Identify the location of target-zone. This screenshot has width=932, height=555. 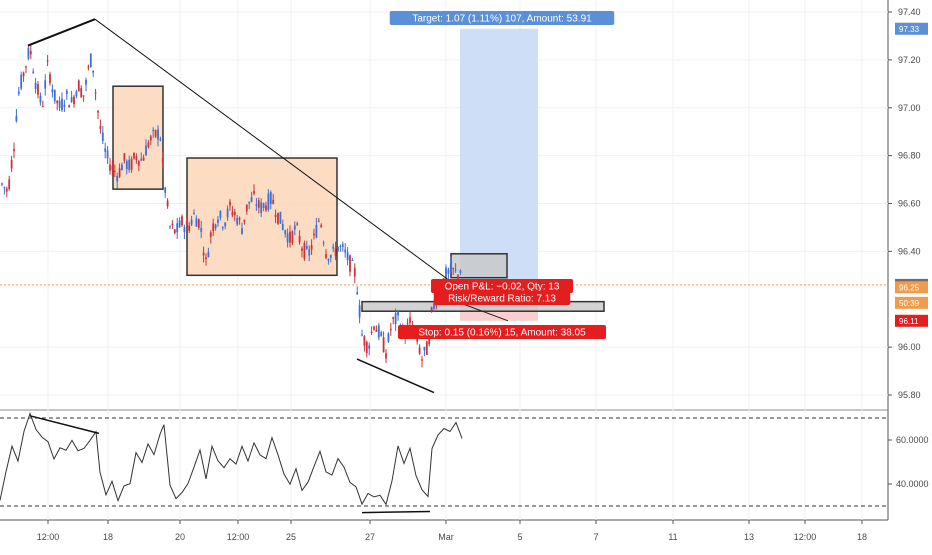
(499, 158).